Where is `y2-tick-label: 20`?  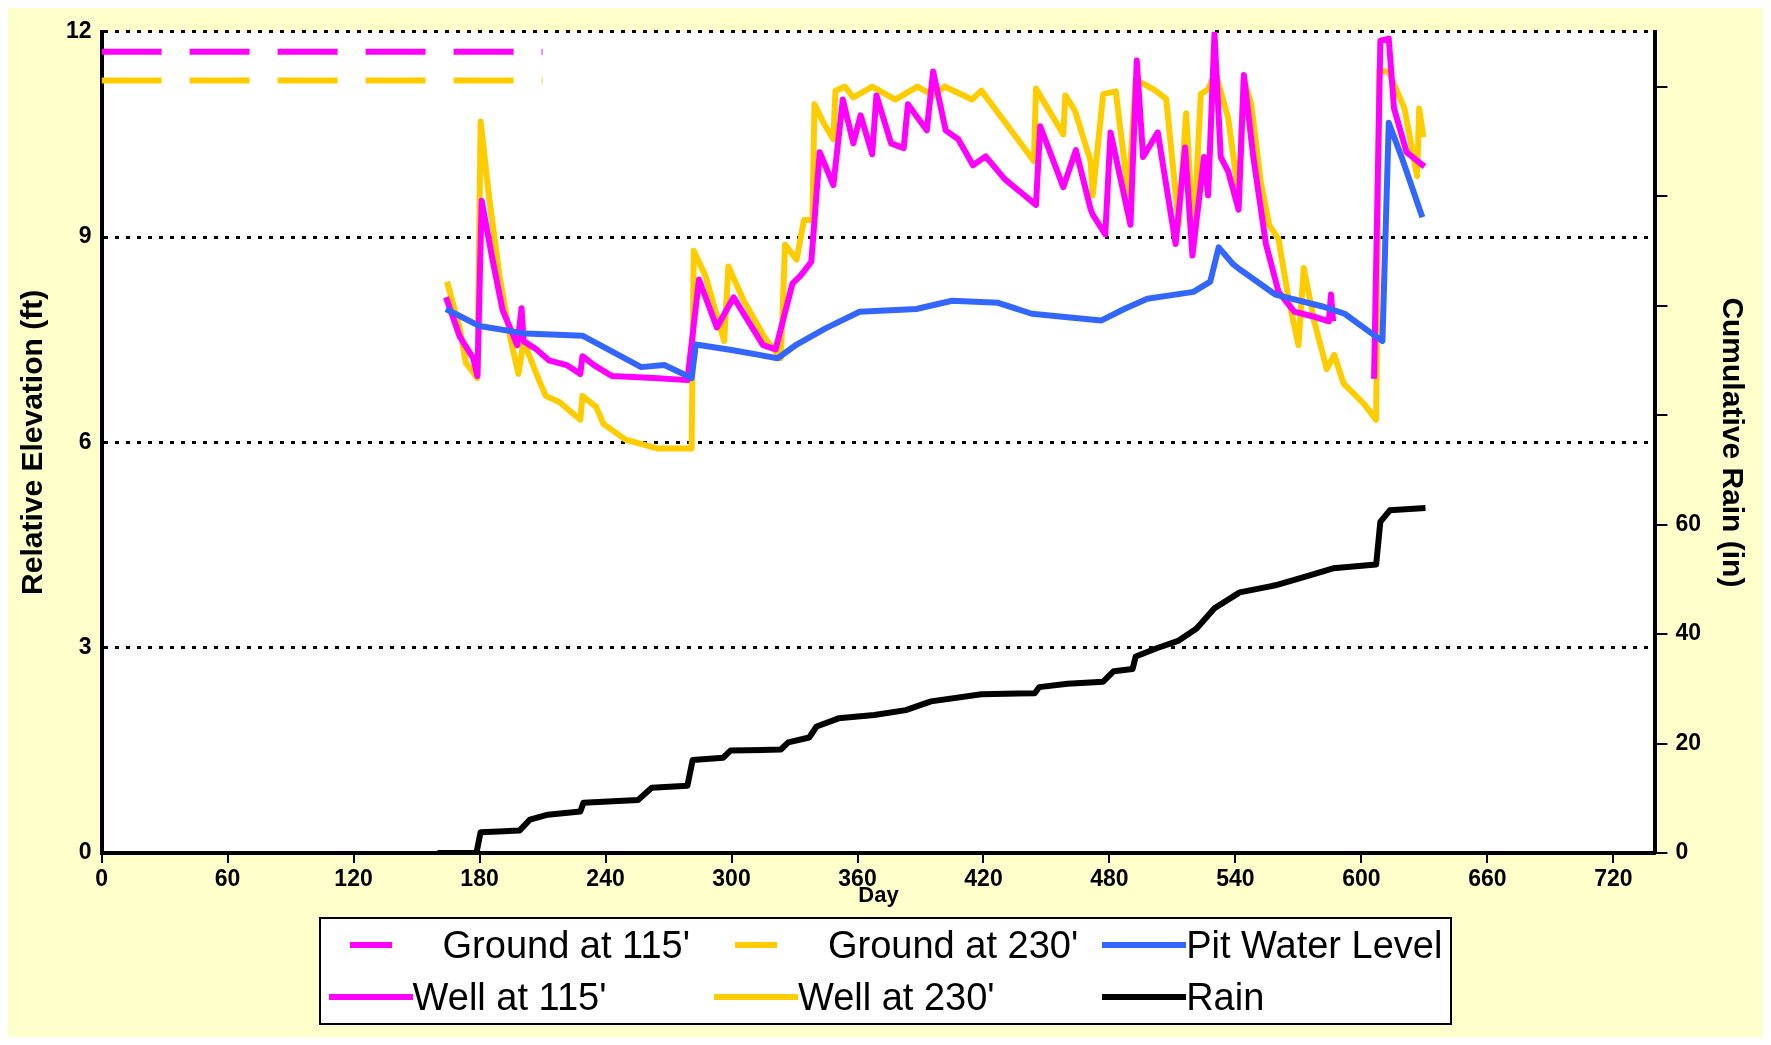 y2-tick-label: 20 is located at coordinates (1688, 741).